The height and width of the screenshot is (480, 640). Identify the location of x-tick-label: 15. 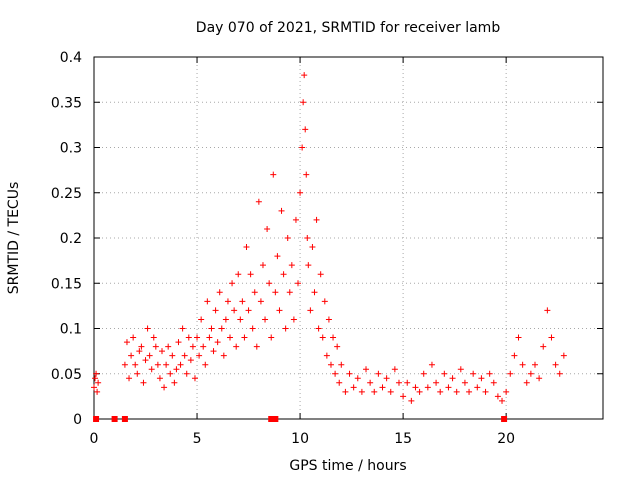
(403, 439).